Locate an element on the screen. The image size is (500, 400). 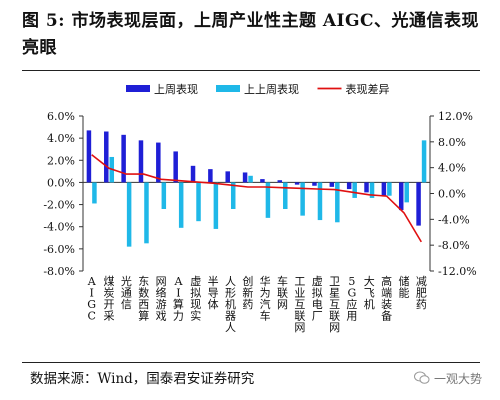
y-left-tick-label: -4.0% is located at coordinates (59, 227).